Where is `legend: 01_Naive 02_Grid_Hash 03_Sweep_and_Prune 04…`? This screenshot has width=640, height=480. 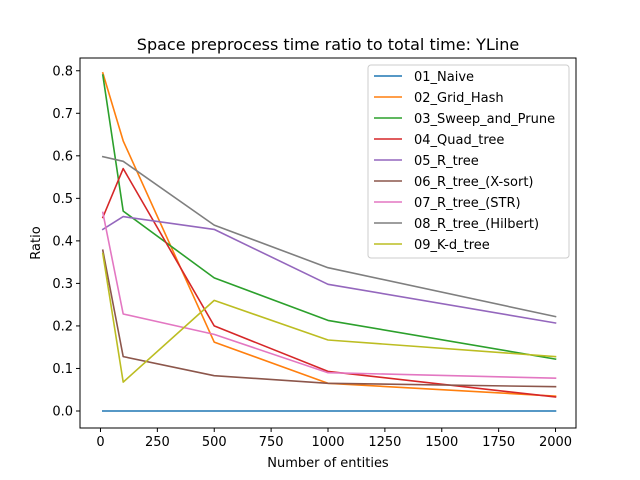
legend: 01_Naive 02_Grid_Hash 03_Sweep_and_Prune 04… is located at coordinates (468, 161).